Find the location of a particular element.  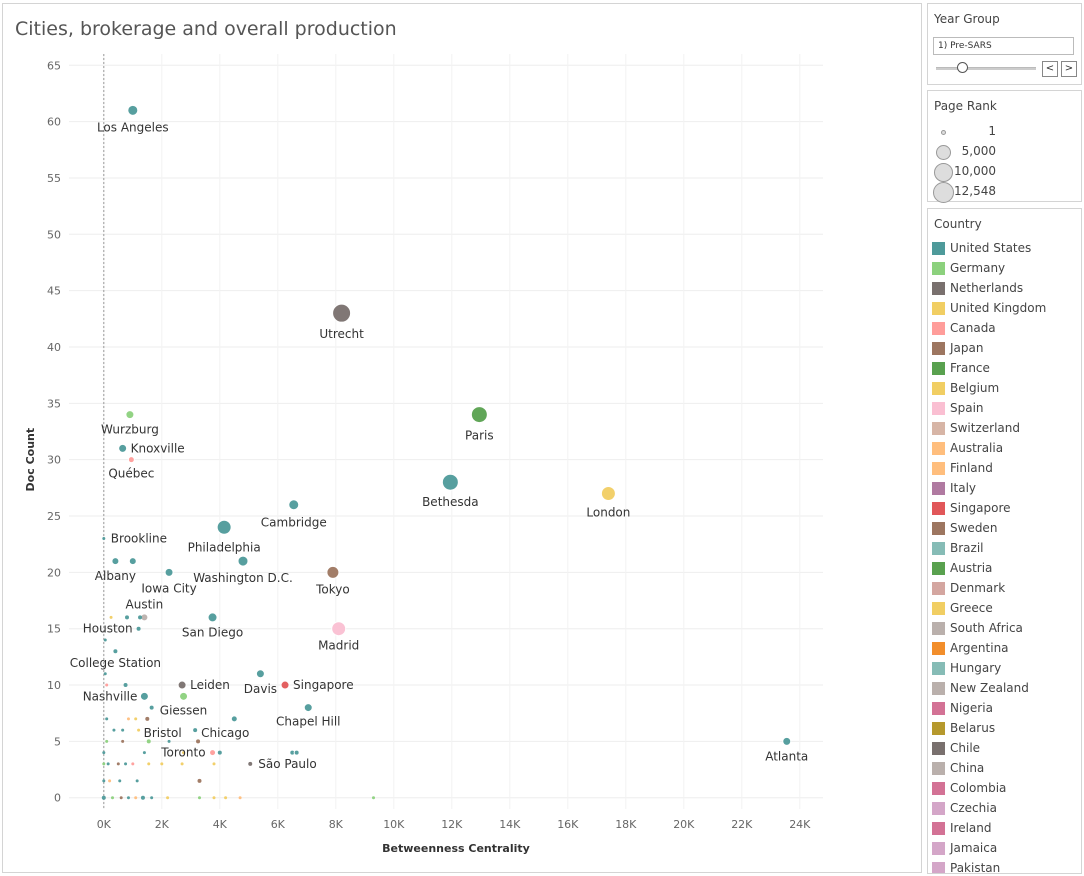

country-label: South Africa is located at coordinates (986, 628).